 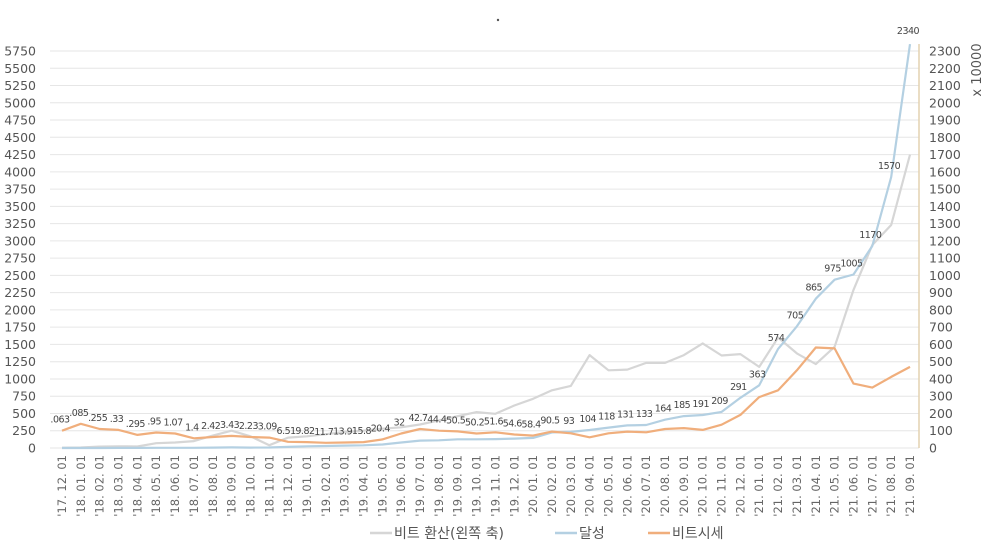 I want to click on right-tick-label: 2100, so click(x=945, y=85).